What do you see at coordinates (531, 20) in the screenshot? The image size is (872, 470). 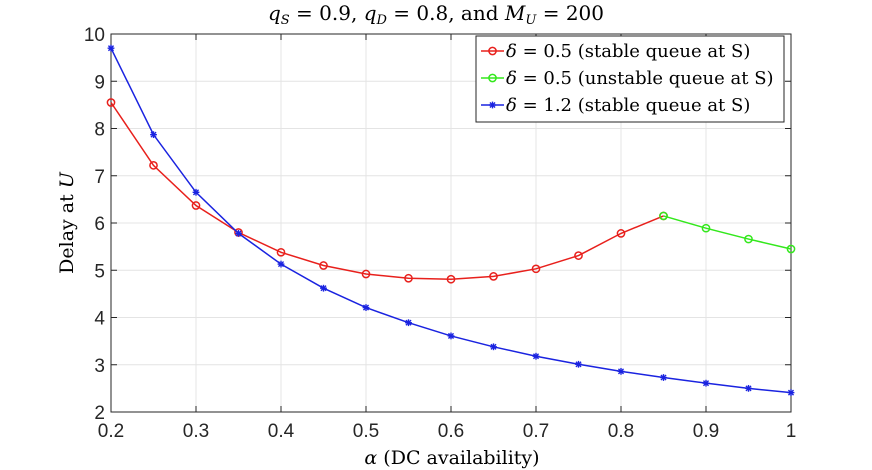 I see `title-m-sub: U` at bounding box center [531, 20].